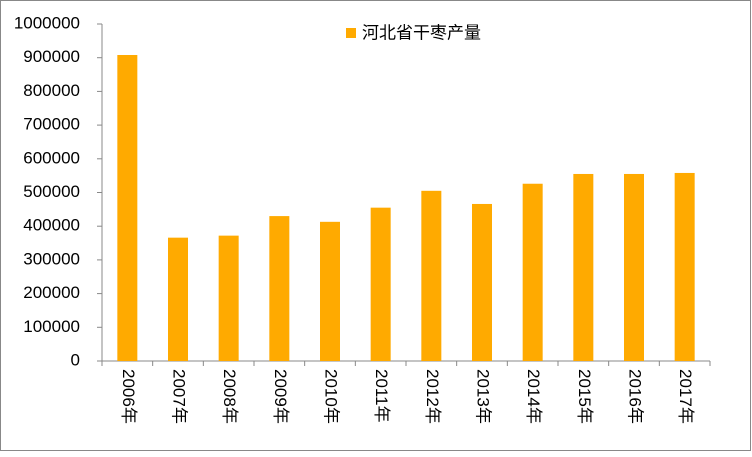 The width and height of the screenshot is (752, 457). I want to click on x-tick-label: 2015年, so click(584, 396).